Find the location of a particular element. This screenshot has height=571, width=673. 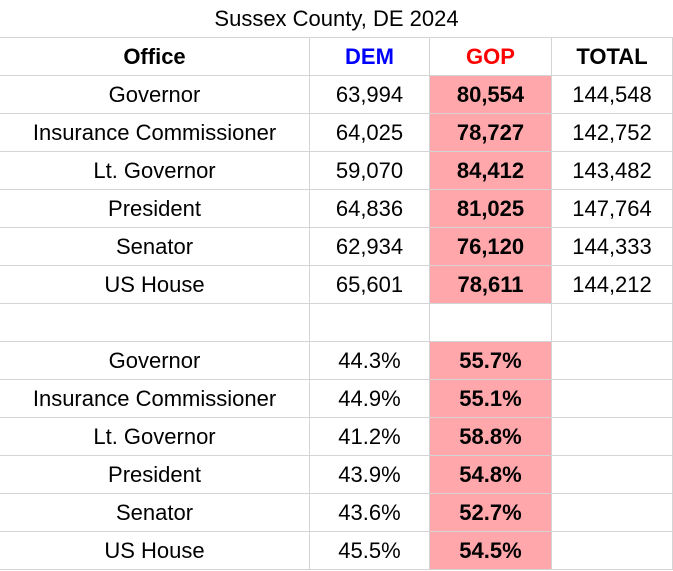

header-cell: Office is located at coordinates (155, 57).